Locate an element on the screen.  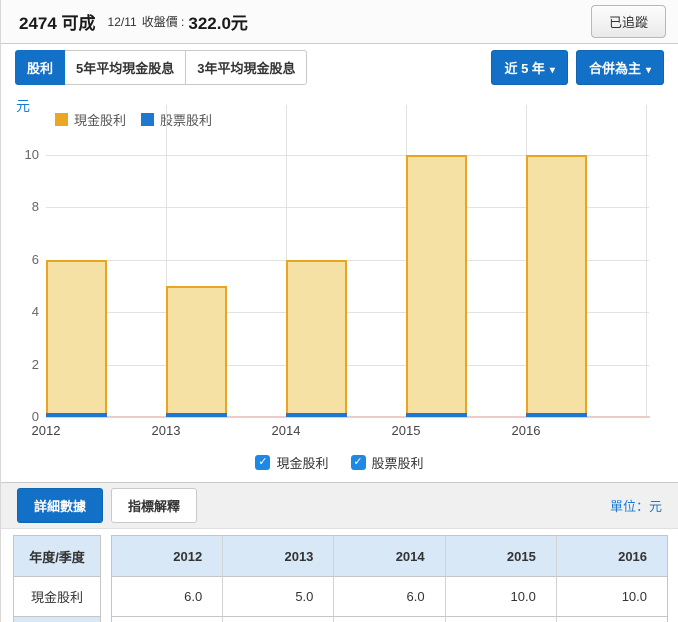
bar-stock-dividend-2014 is located at coordinates (316, 415).